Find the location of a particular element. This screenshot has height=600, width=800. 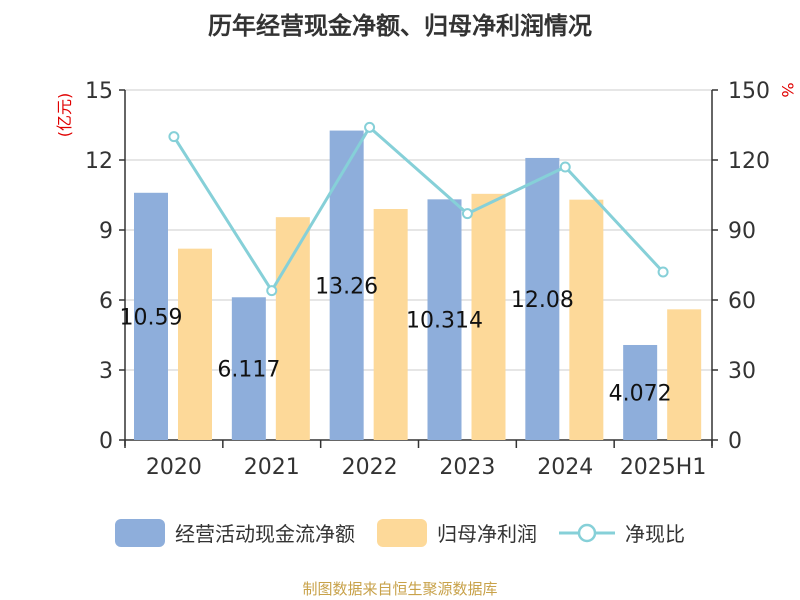

x-tick-label: 2022 is located at coordinates (370, 467).